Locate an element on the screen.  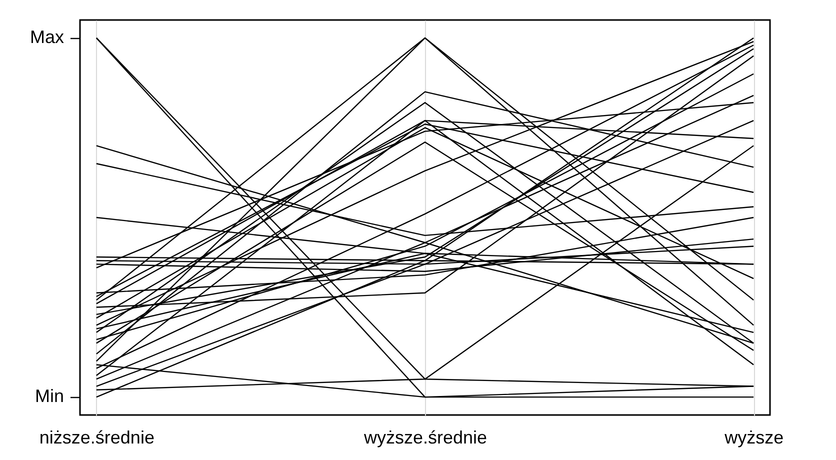
x-tick-label: wyższe.średnie is located at coordinates (425, 438).